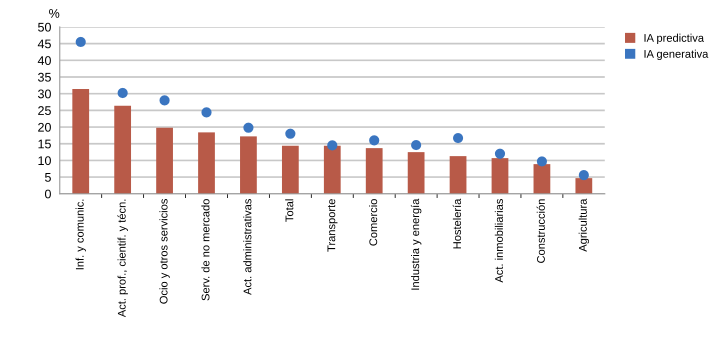 This screenshot has width=720, height=337. Describe the element at coordinates (47, 194) in the screenshot. I see `y-tick-label: 0` at that location.